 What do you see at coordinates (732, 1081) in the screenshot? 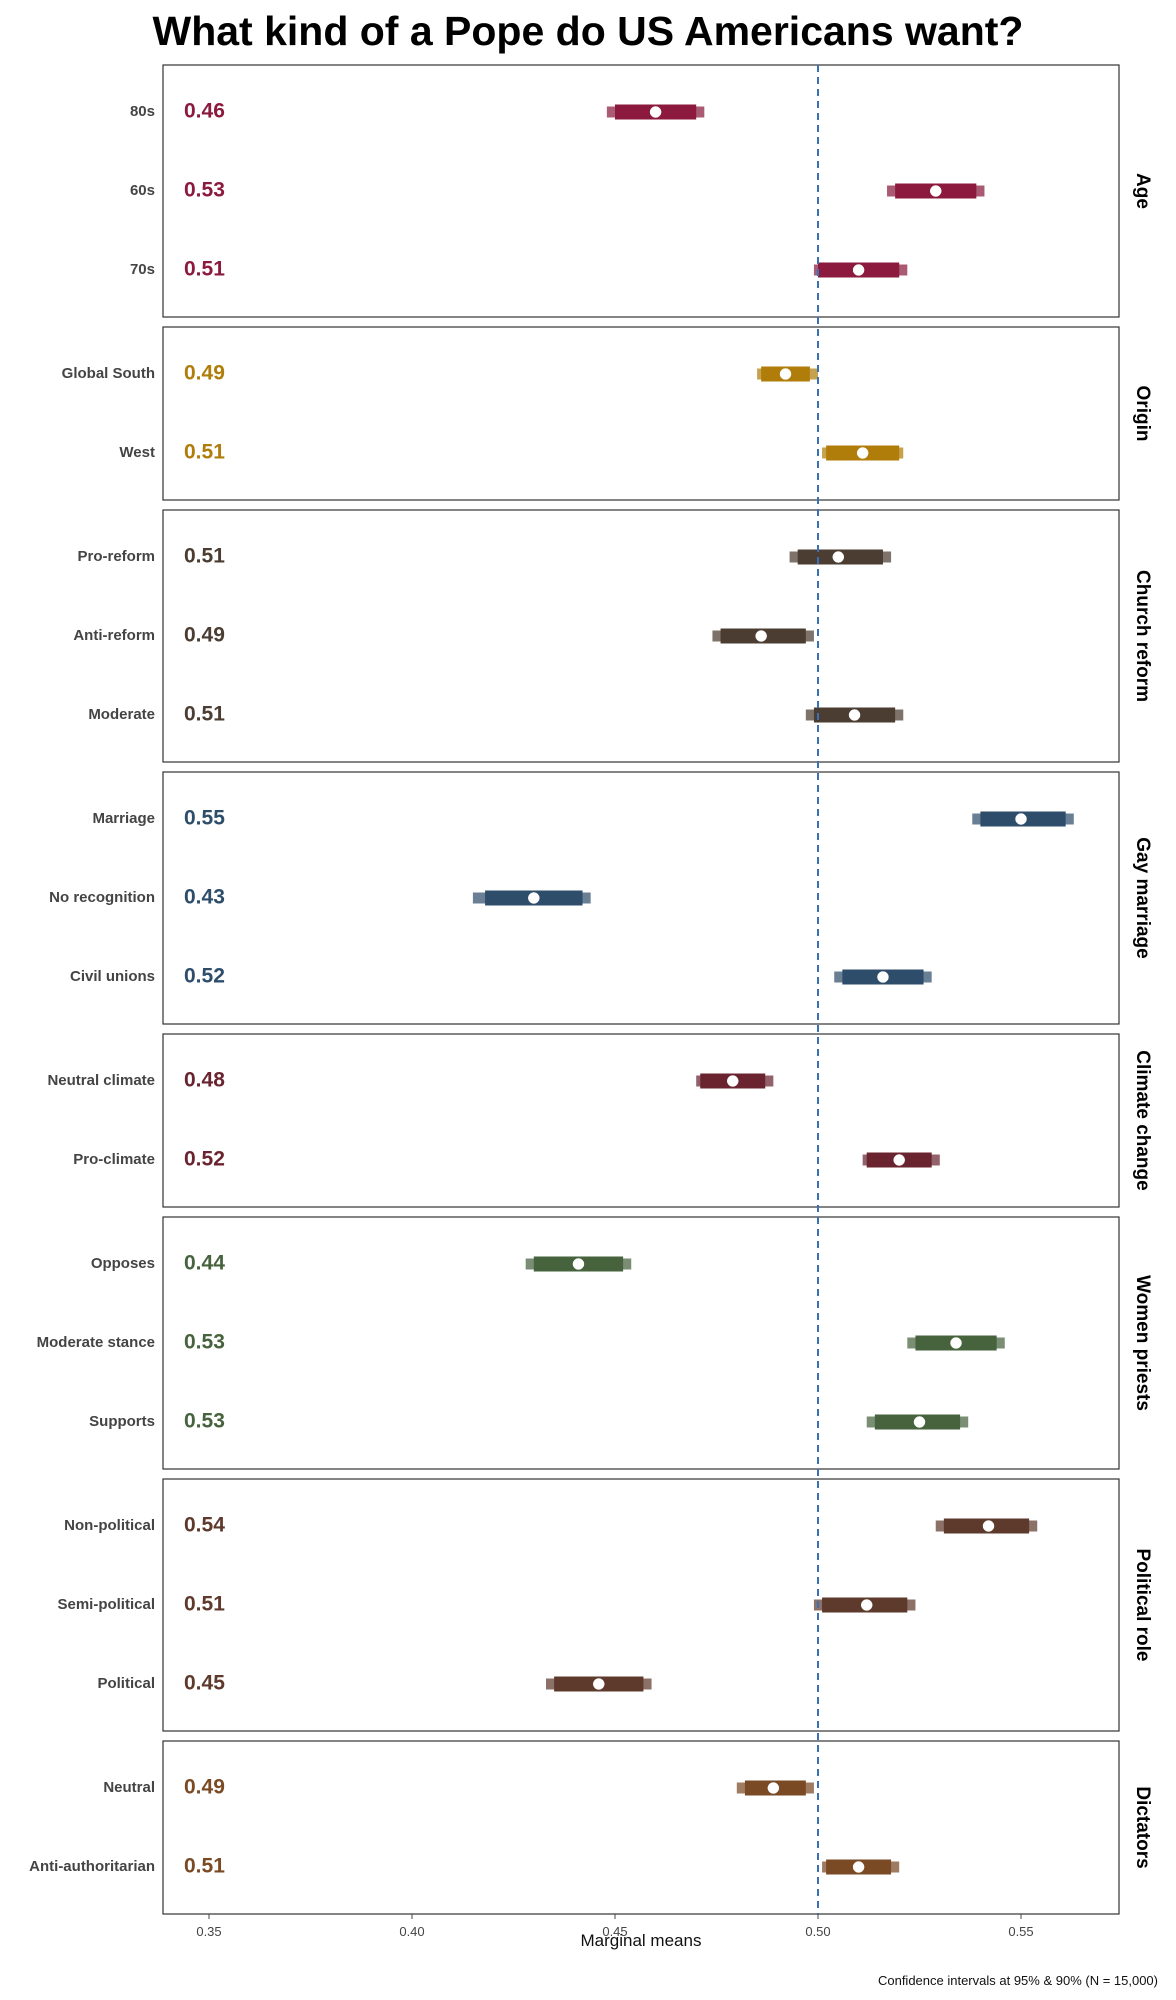
I see `estimate-point-neutral-climate` at bounding box center [732, 1081].